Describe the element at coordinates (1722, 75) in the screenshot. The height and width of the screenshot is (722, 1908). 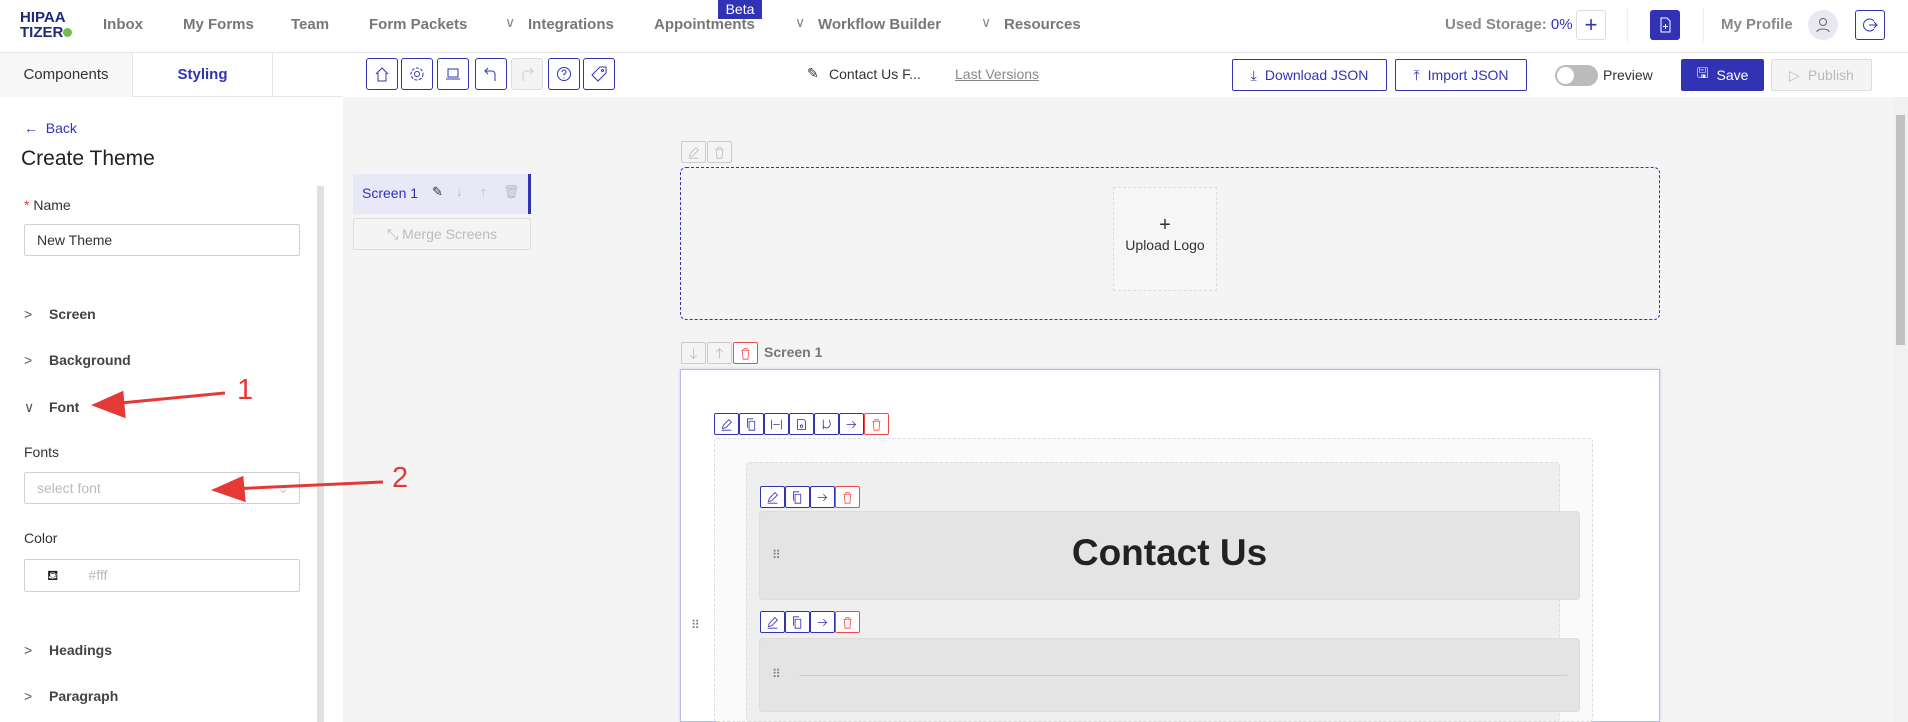
I see `save-button: 🖫 Save` at that location.